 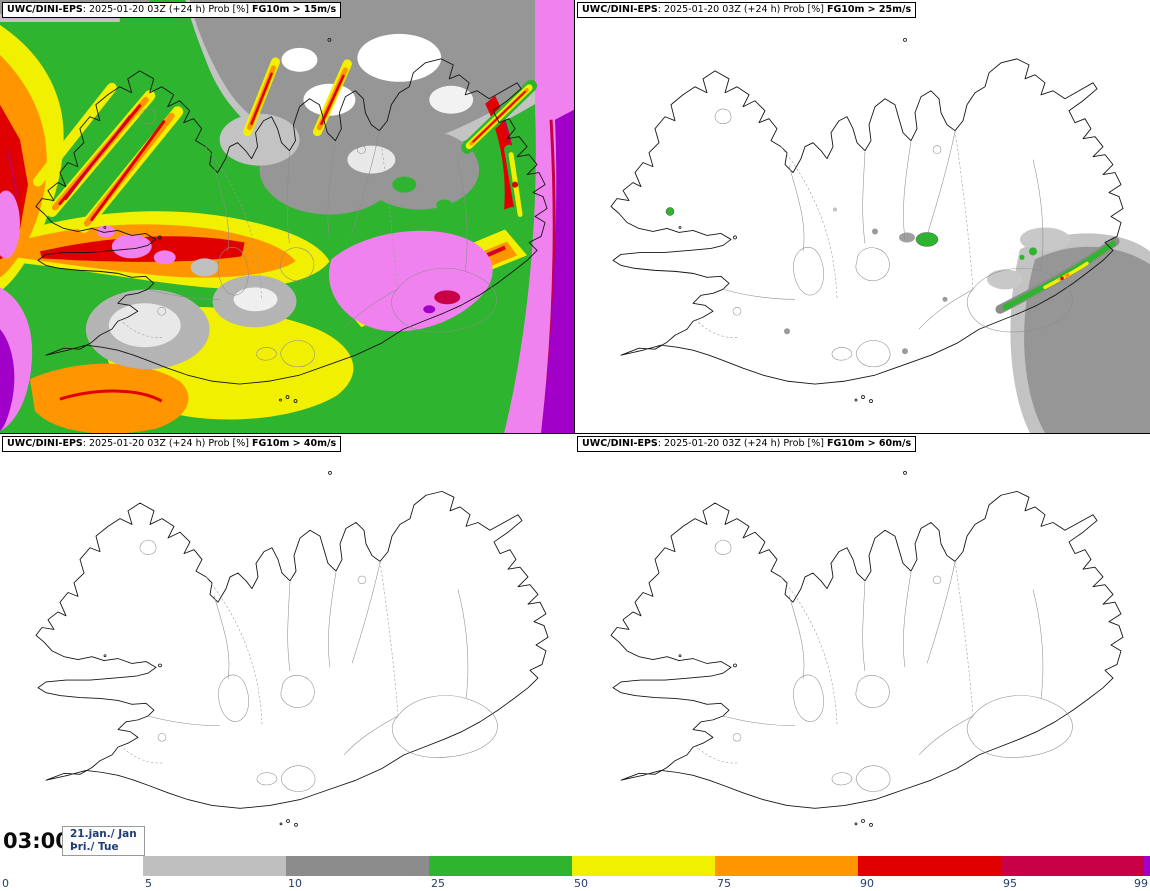 What do you see at coordinates (148, 883) in the screenshot?
I see `colorbar-label: 5` at bounding box center [148, 883].